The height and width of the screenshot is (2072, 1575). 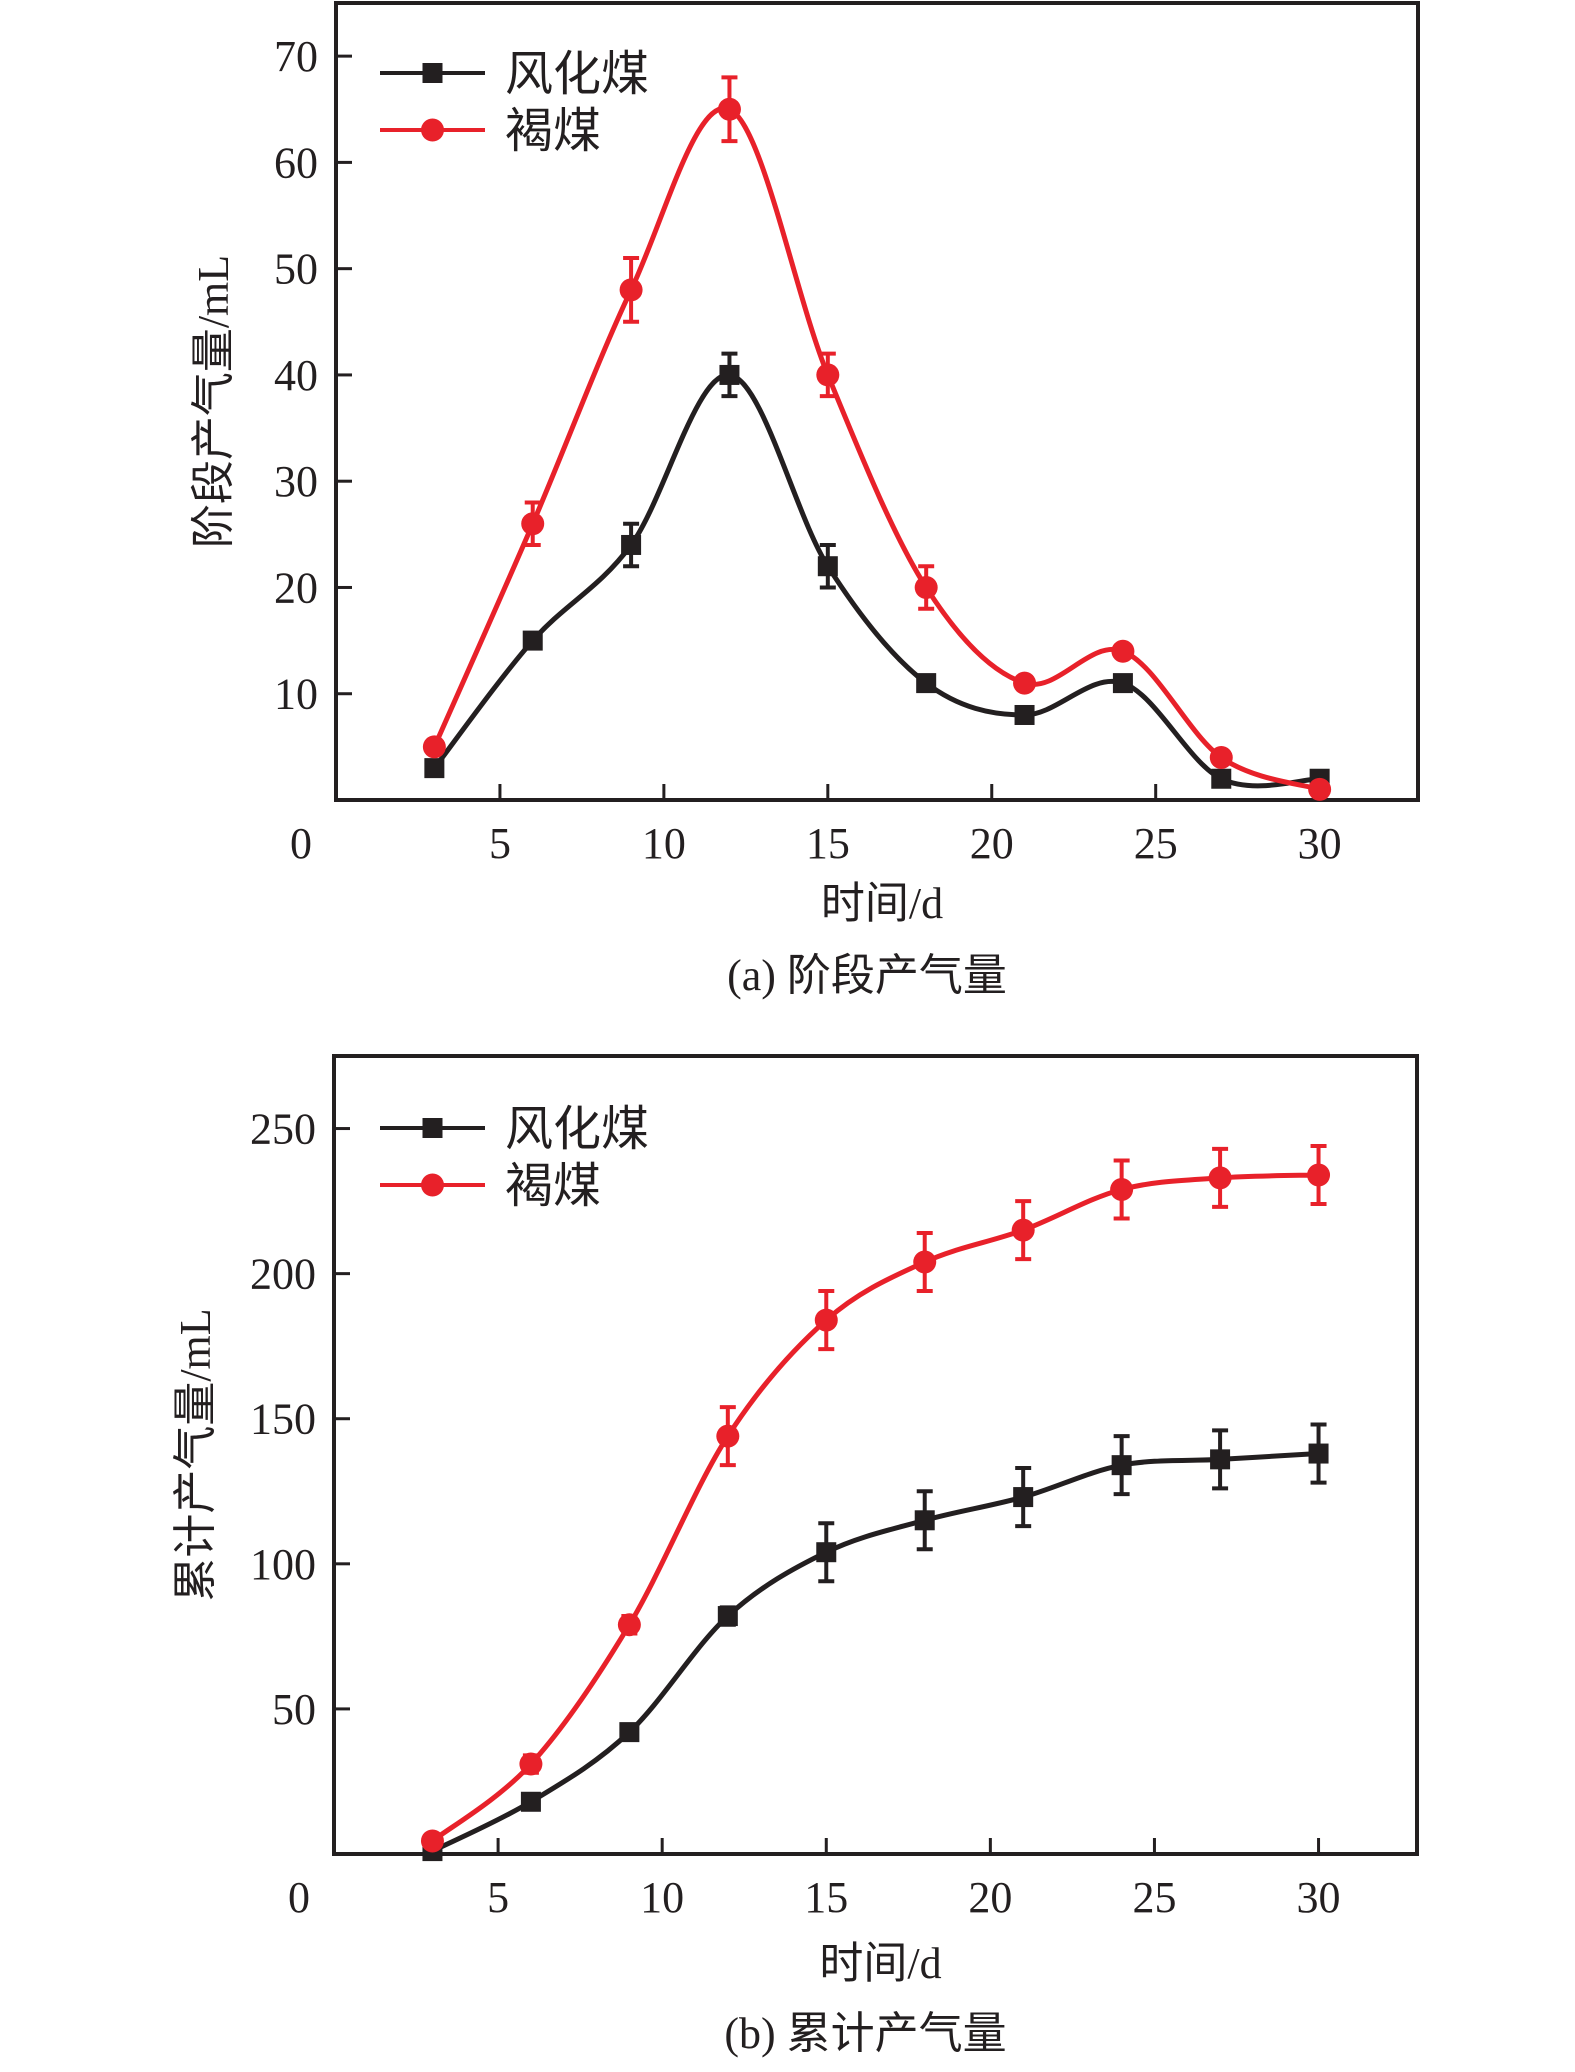 I want to click on y-tick-label: 250, so click(x=283, y=1129).